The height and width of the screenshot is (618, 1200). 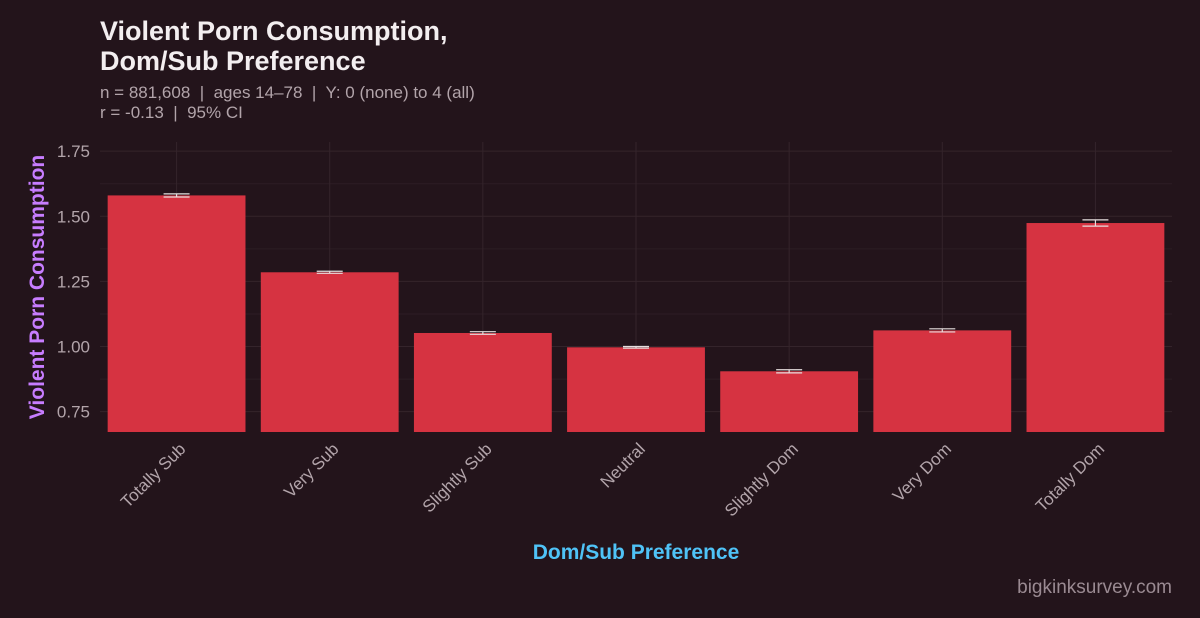 What do you see at coordinates (1070, 477) in the screenshot?
I see `x-tick-label: Totally Dom` at bounding box center [1070, 477].